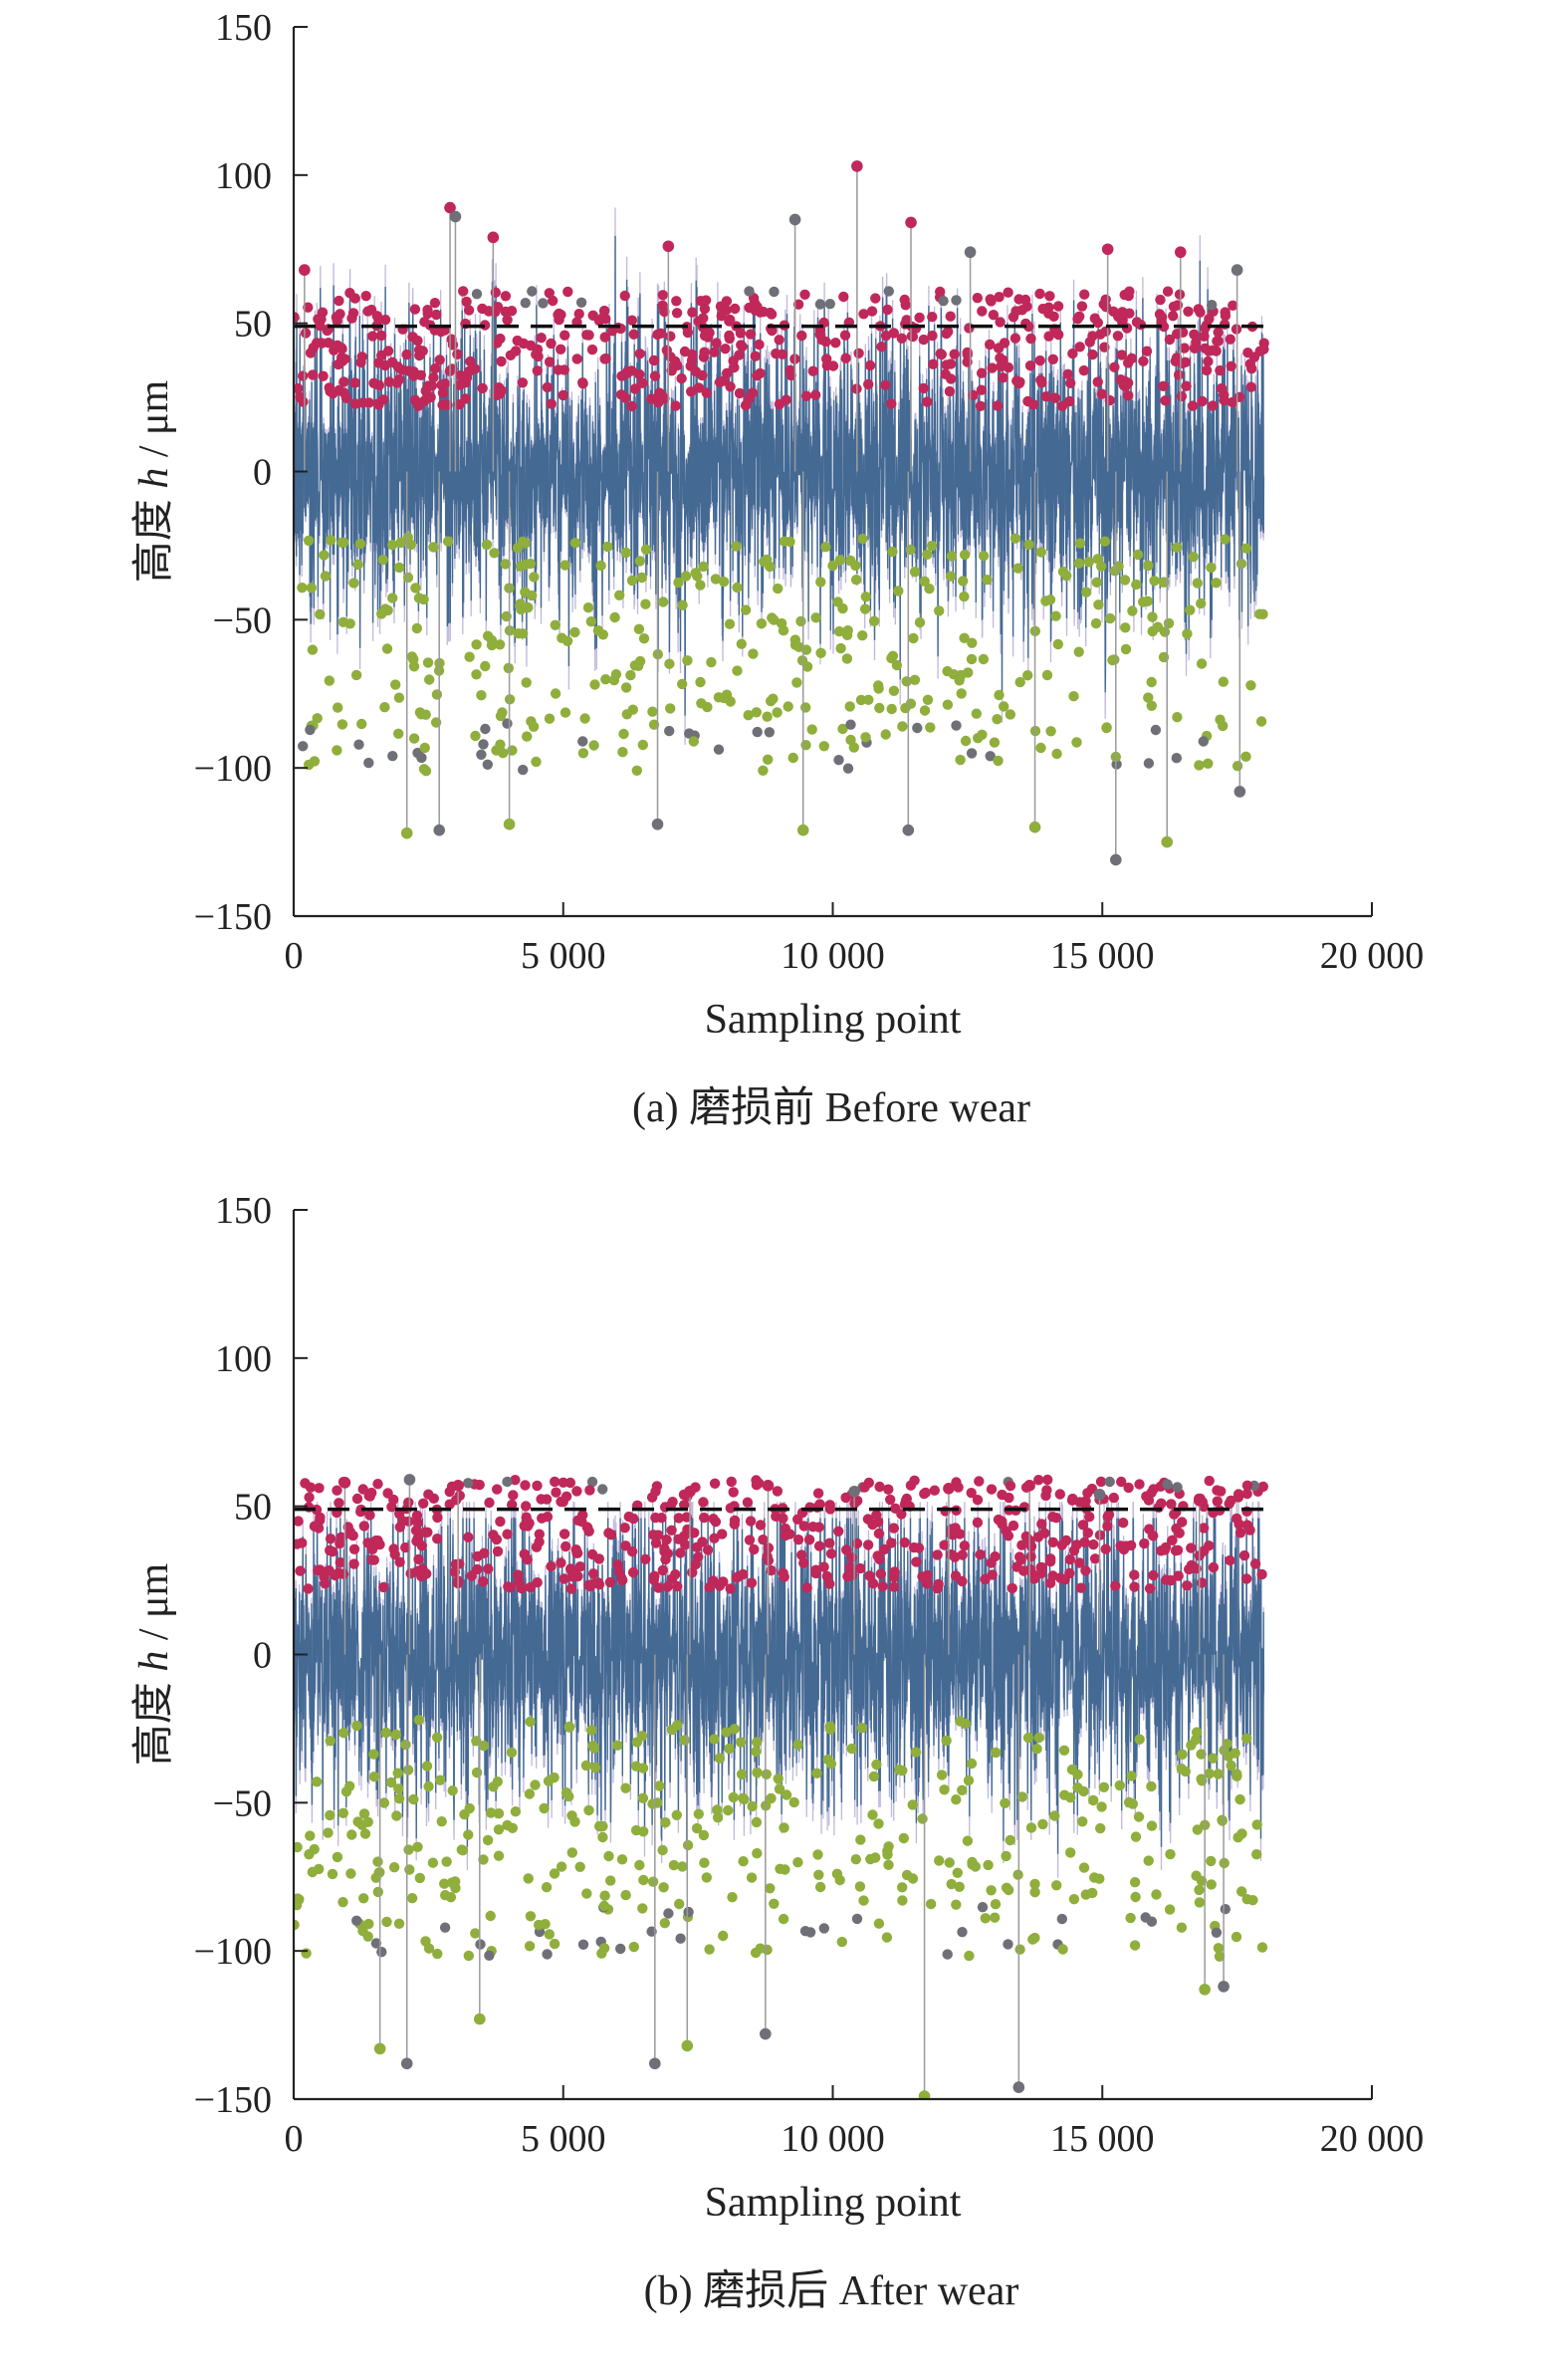  I want to click on highlighted-valley, so click(909, 830).